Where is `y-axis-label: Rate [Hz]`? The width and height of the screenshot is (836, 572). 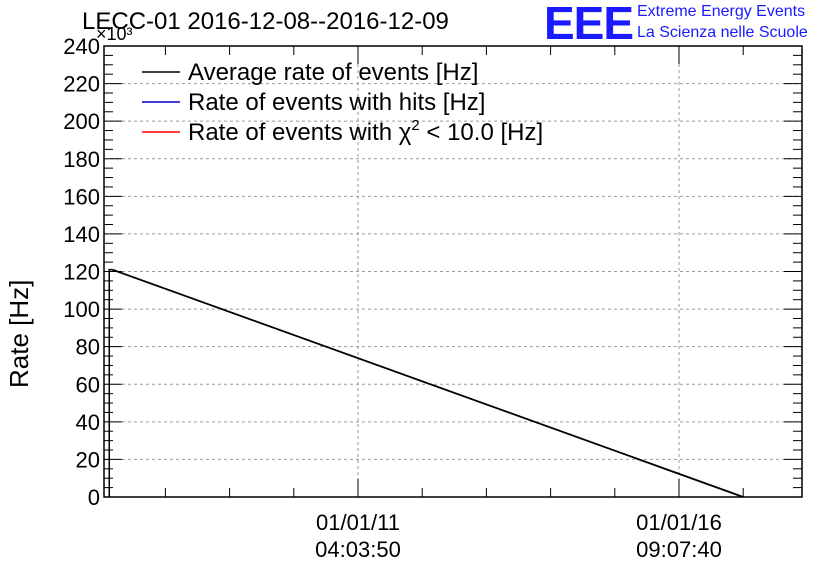
y-axis-label: Rate [Hz] is located at coordinates (19, 333).